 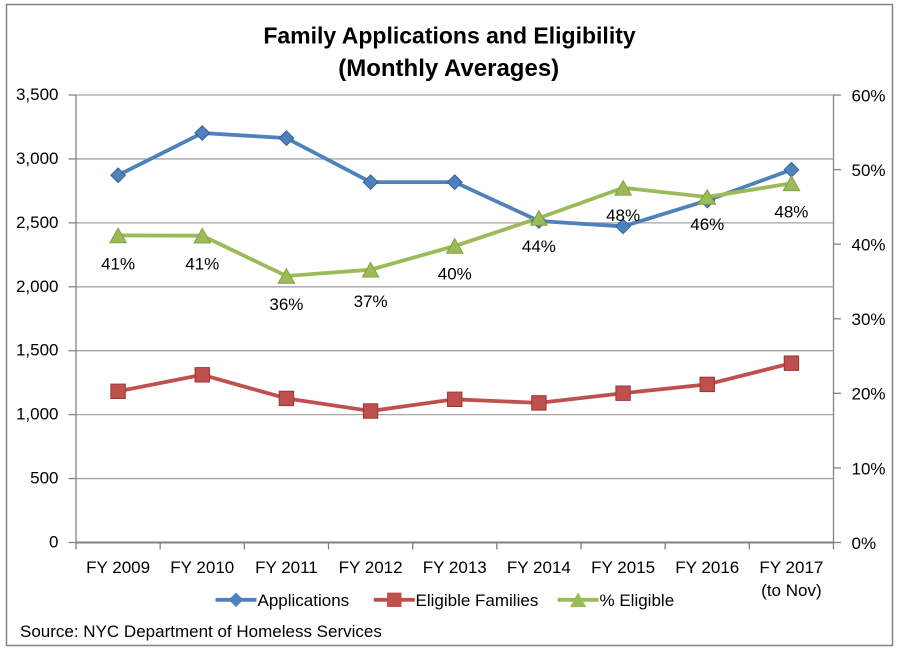 What do you see at coordinates (864, 543) in the screenshot?
I see `svg-text: 0%` at bounding box center [864, 543].